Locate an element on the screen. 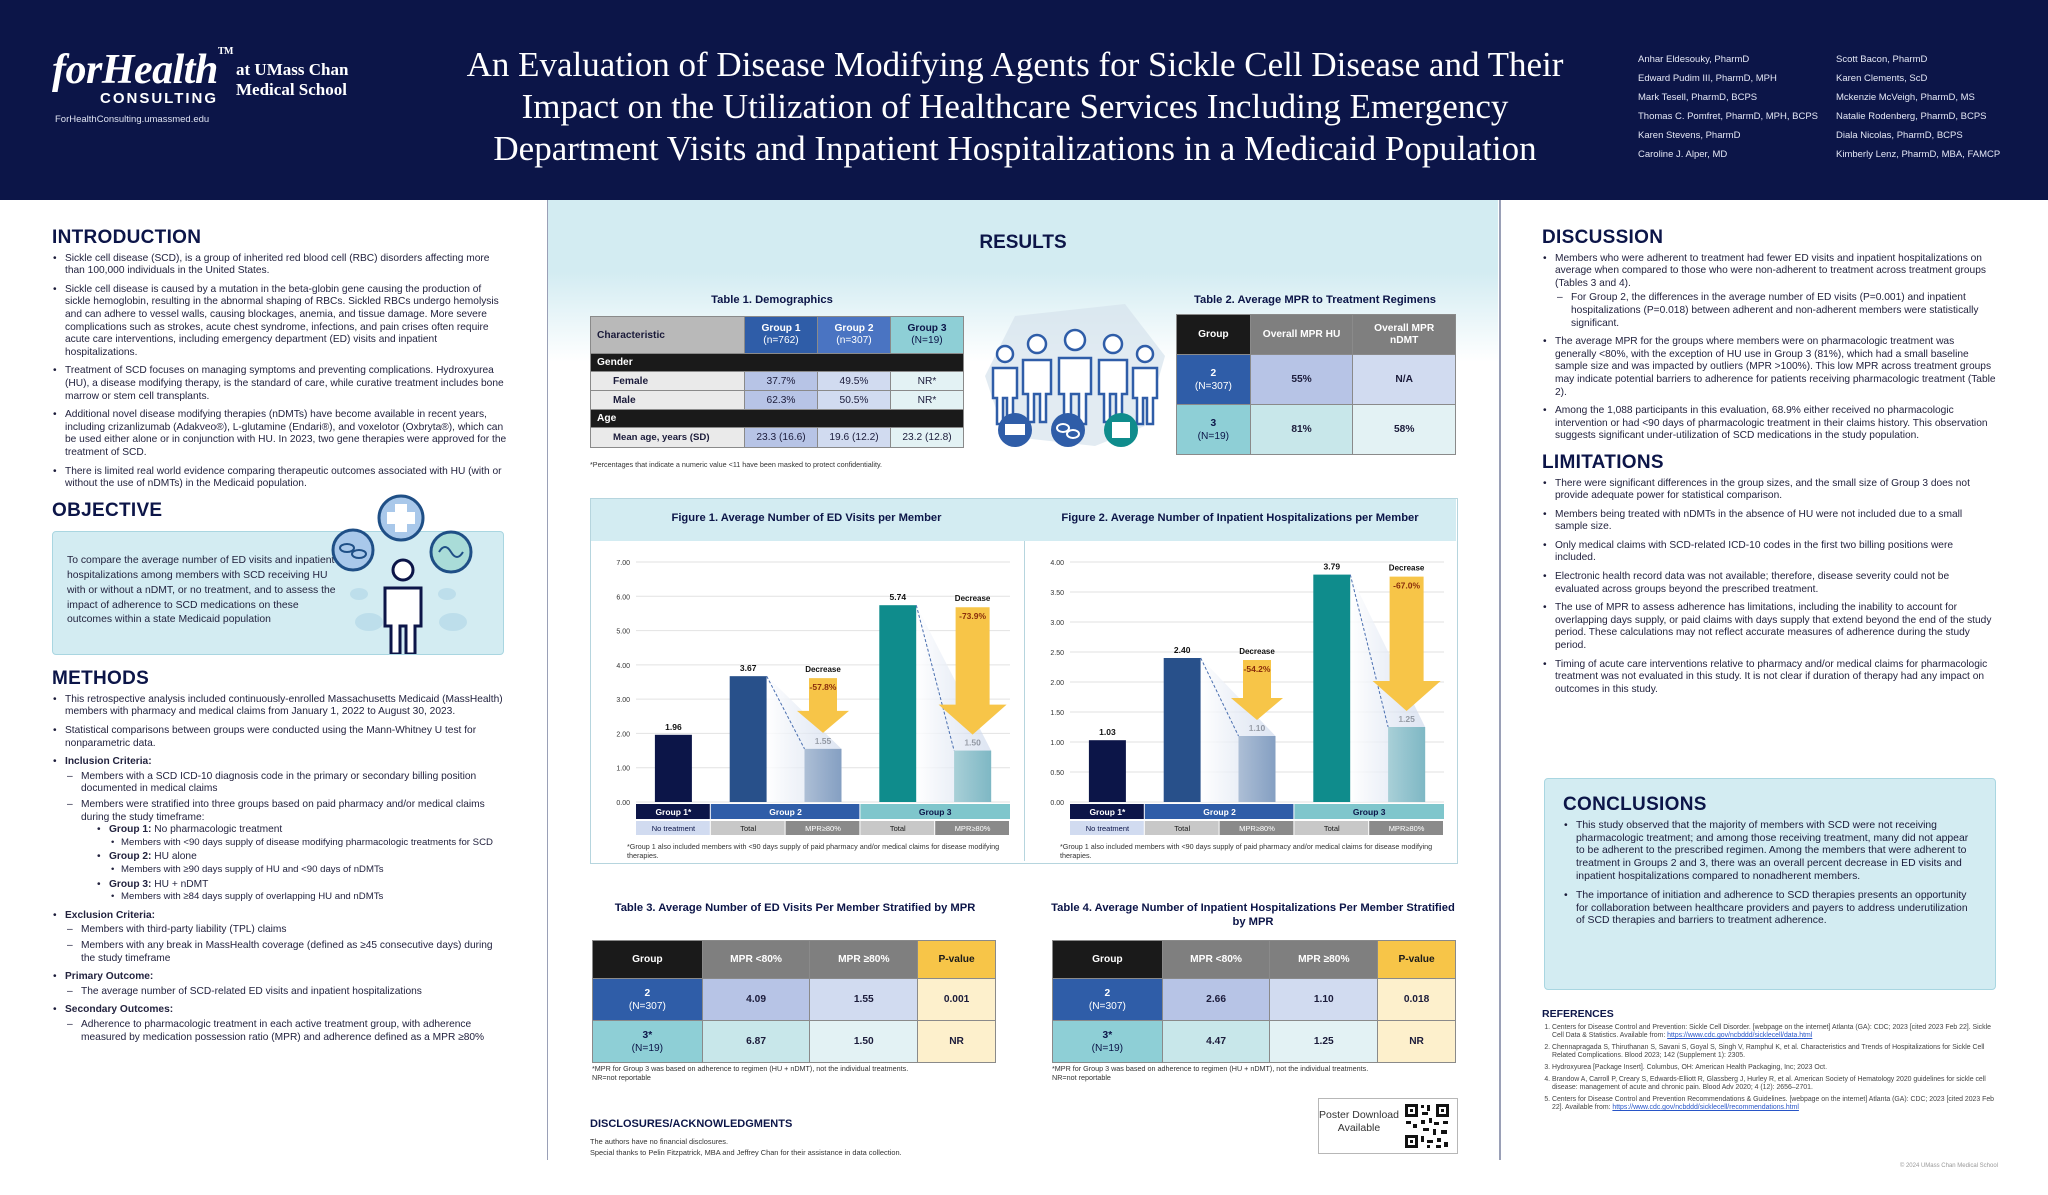 The image size is (2048, 1195). bar-value-label: 2.40 is located at coordinates (1182, 650).